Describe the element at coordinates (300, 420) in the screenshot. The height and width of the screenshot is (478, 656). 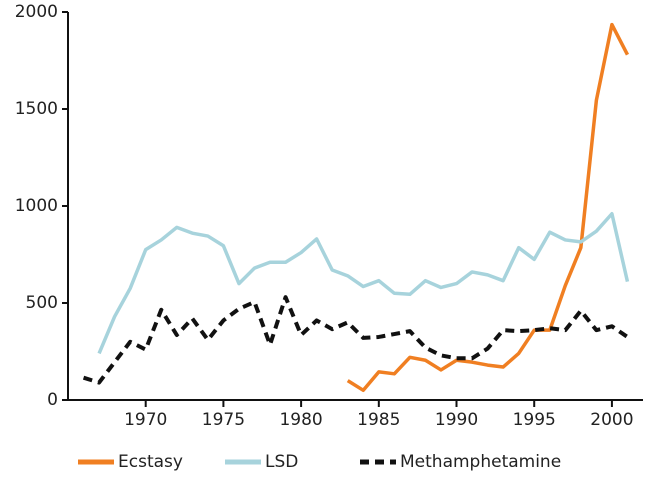
I see `x-tick-label: 1980` at that location.